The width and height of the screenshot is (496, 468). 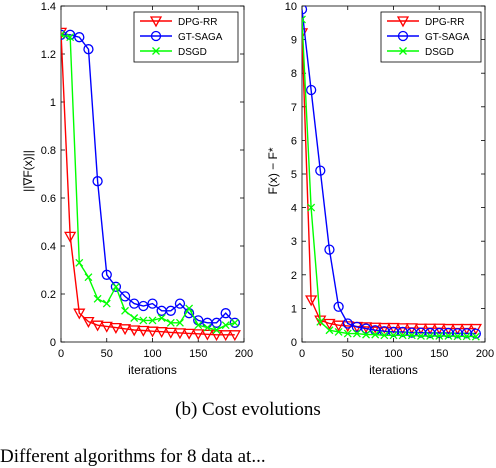 I want to click on right-xlabel: iterations, so click(x=393, y=370).